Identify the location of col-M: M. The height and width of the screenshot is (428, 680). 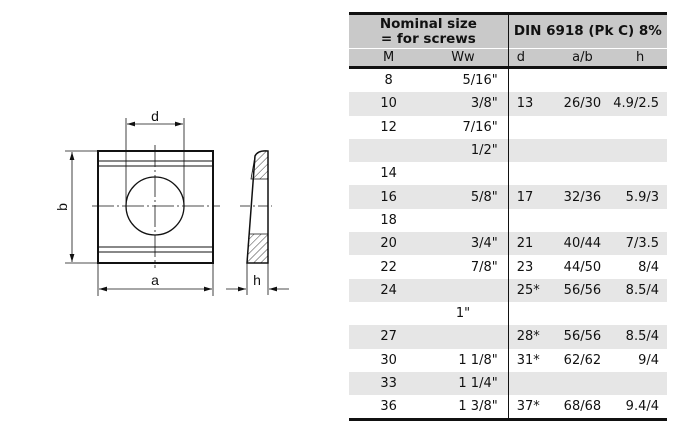
(389, 58).